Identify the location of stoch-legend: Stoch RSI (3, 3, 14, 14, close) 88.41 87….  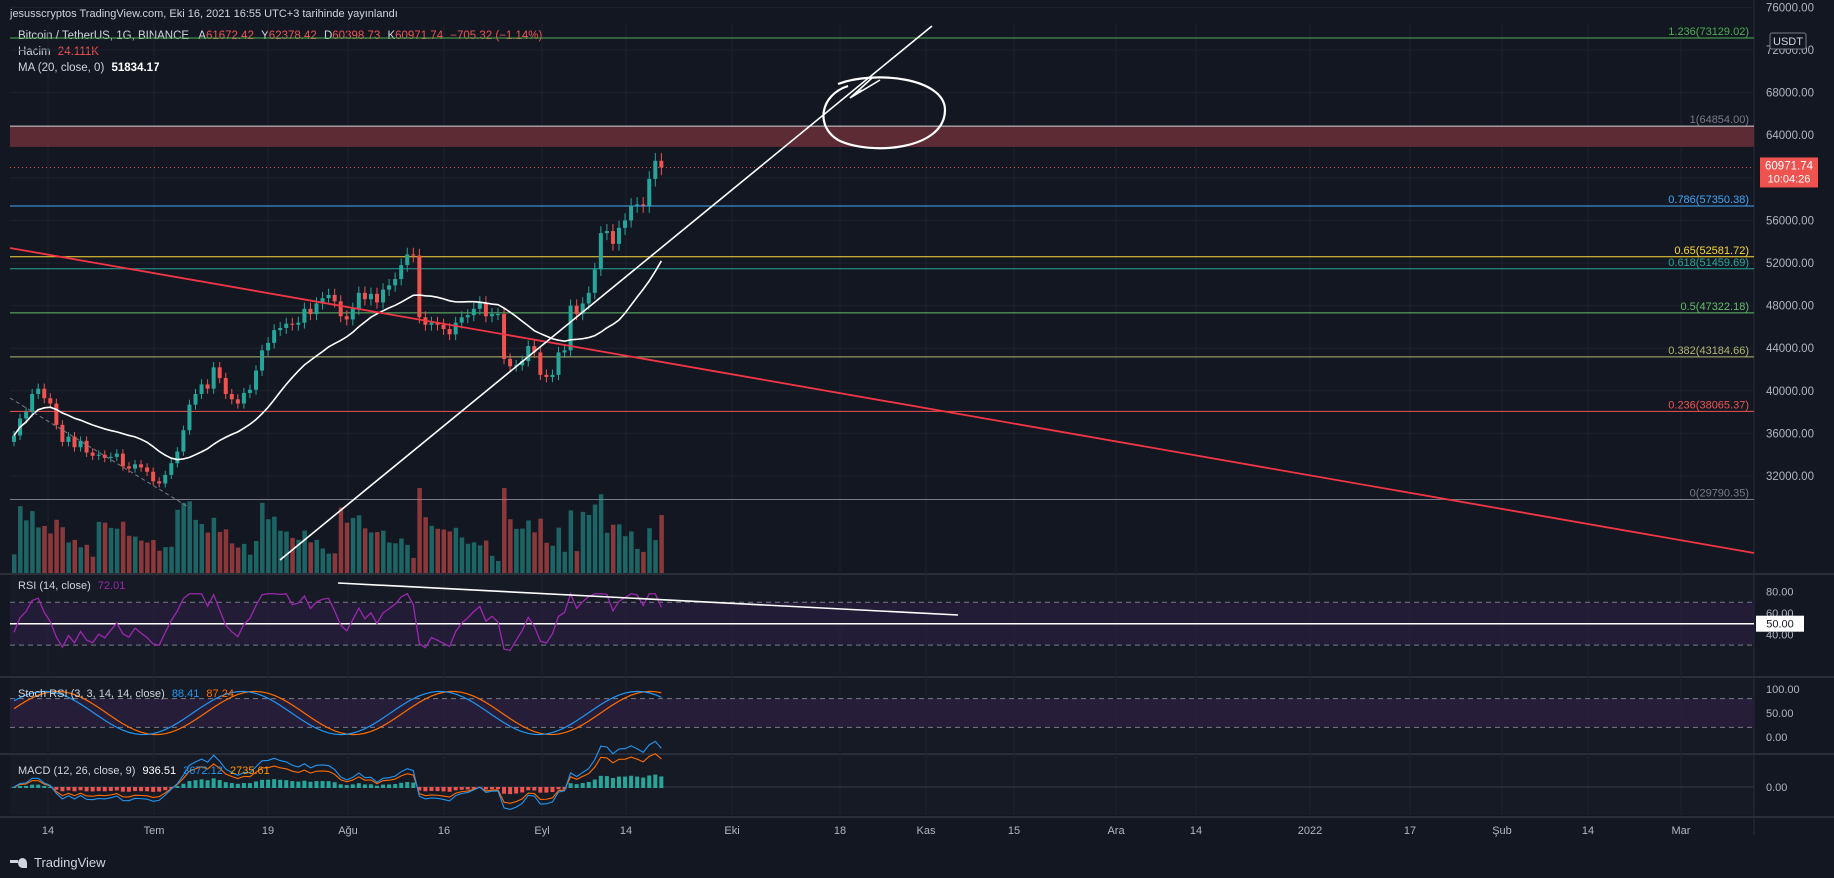
(126, 694).